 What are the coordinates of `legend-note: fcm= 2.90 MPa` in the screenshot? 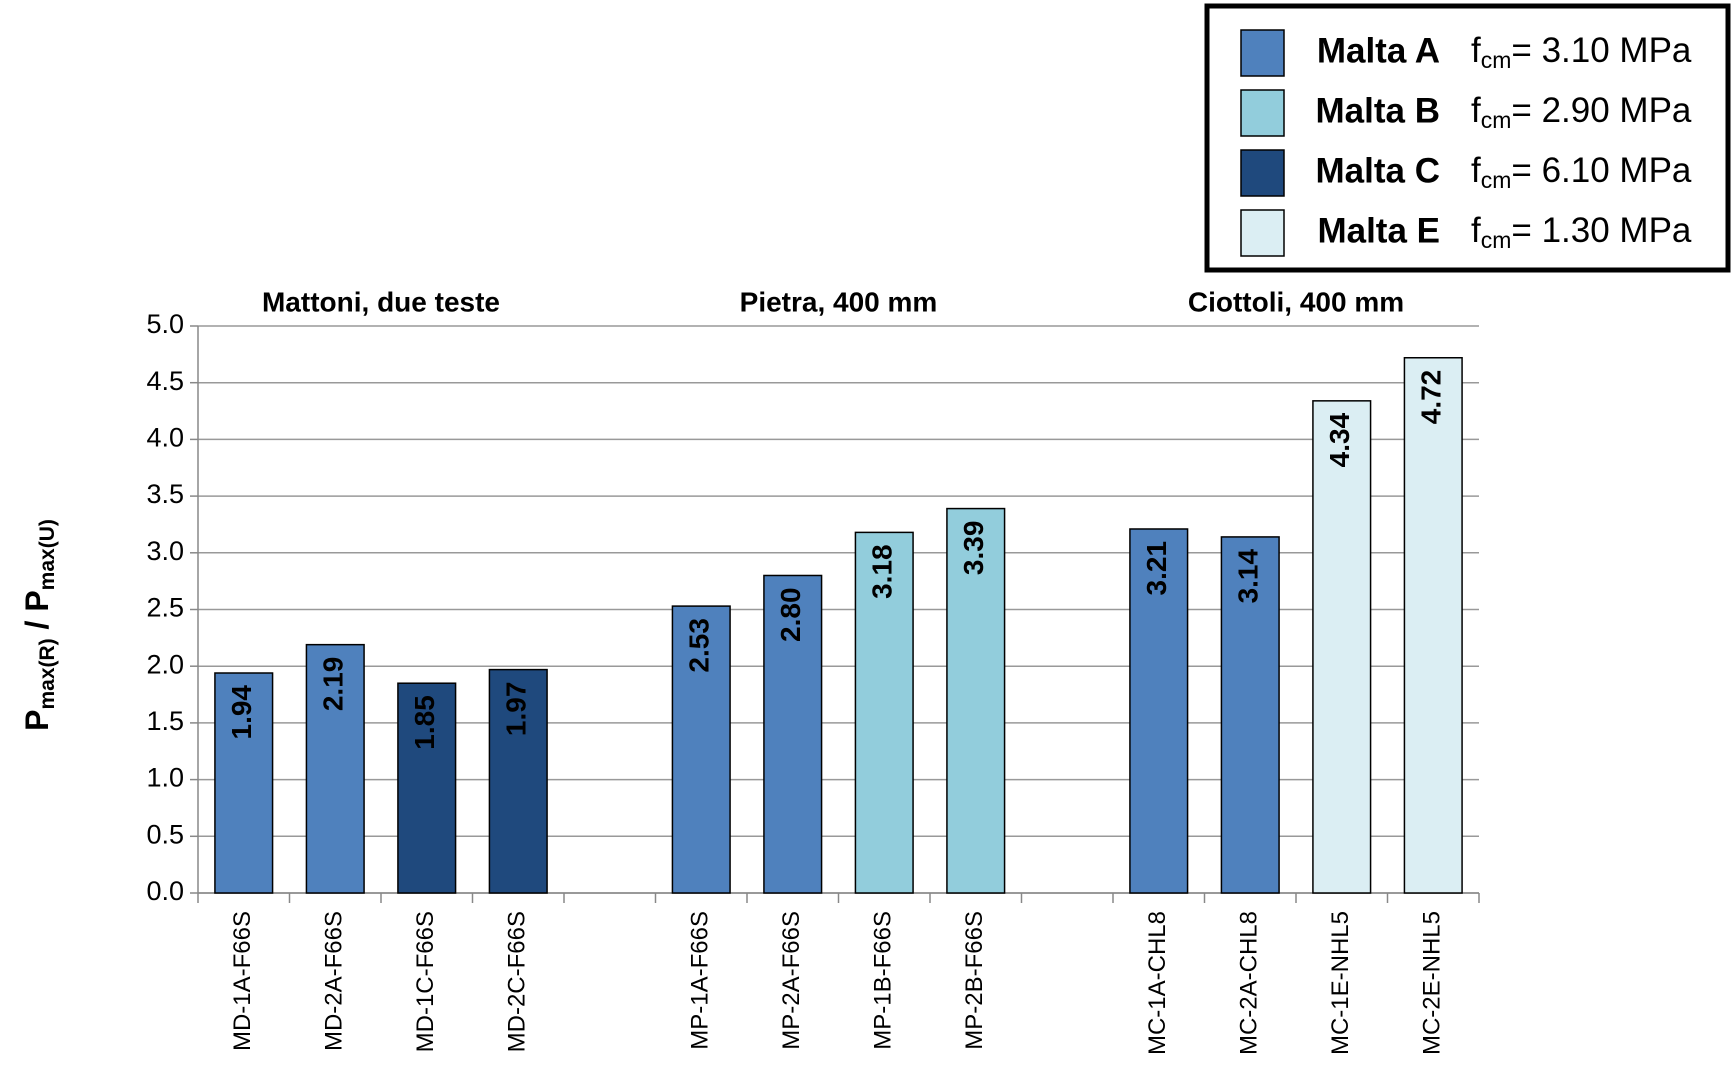 It's located at (1581, 112).